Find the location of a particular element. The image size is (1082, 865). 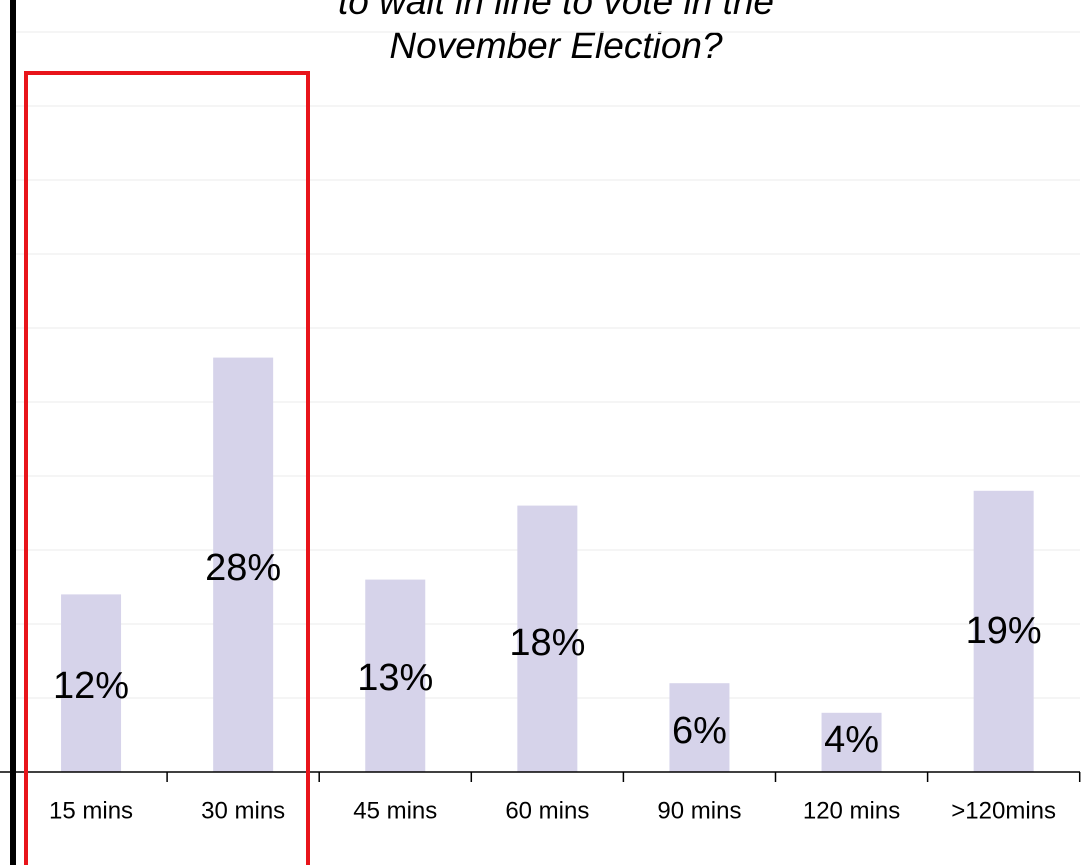

x-tick-label: >120mins is located at coordinates (1003, 810).